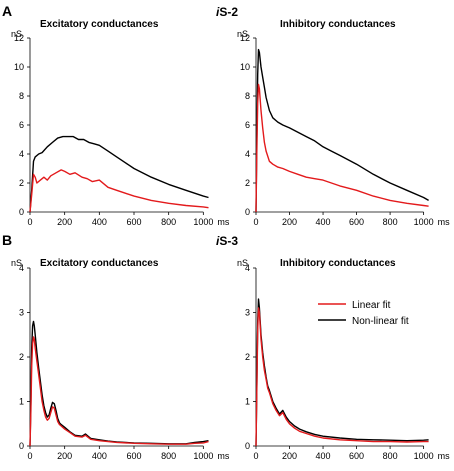 This screenshot has width=454, height=471. Describe the element at coordinates (380, 321) in the screenshot. I see `legend-label-nonlinear: Non-linear fit` at that location.